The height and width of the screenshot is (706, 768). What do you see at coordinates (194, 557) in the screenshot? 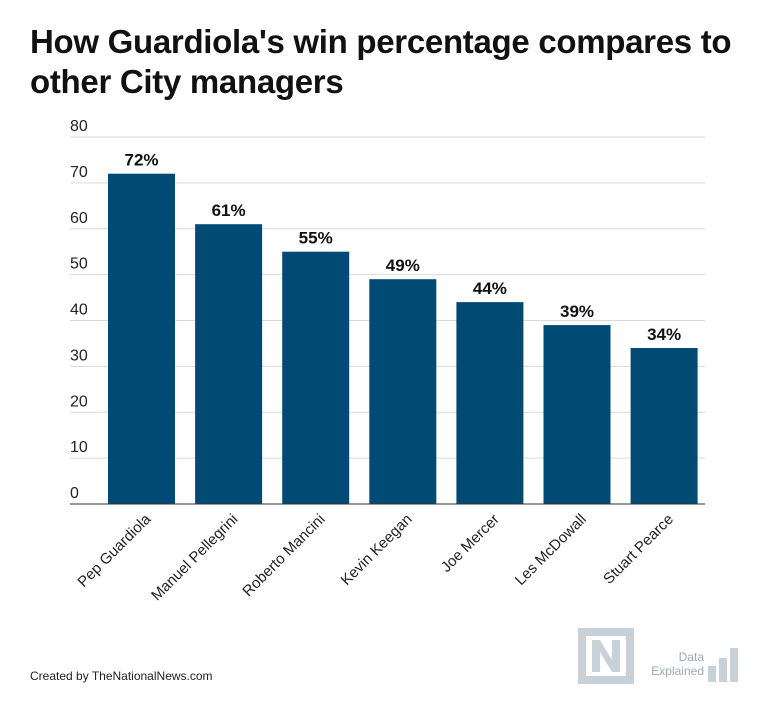
I see `x-category-label: Manuel Pellegrini` at bounding box center [194, 557].